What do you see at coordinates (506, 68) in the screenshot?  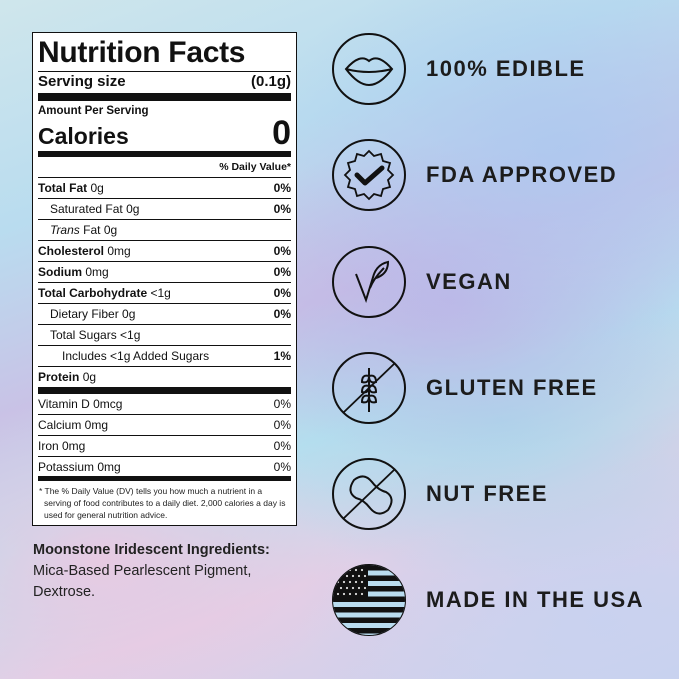 I see `feature-label: 100% EDIBLE` at bounding box center [506, 68].